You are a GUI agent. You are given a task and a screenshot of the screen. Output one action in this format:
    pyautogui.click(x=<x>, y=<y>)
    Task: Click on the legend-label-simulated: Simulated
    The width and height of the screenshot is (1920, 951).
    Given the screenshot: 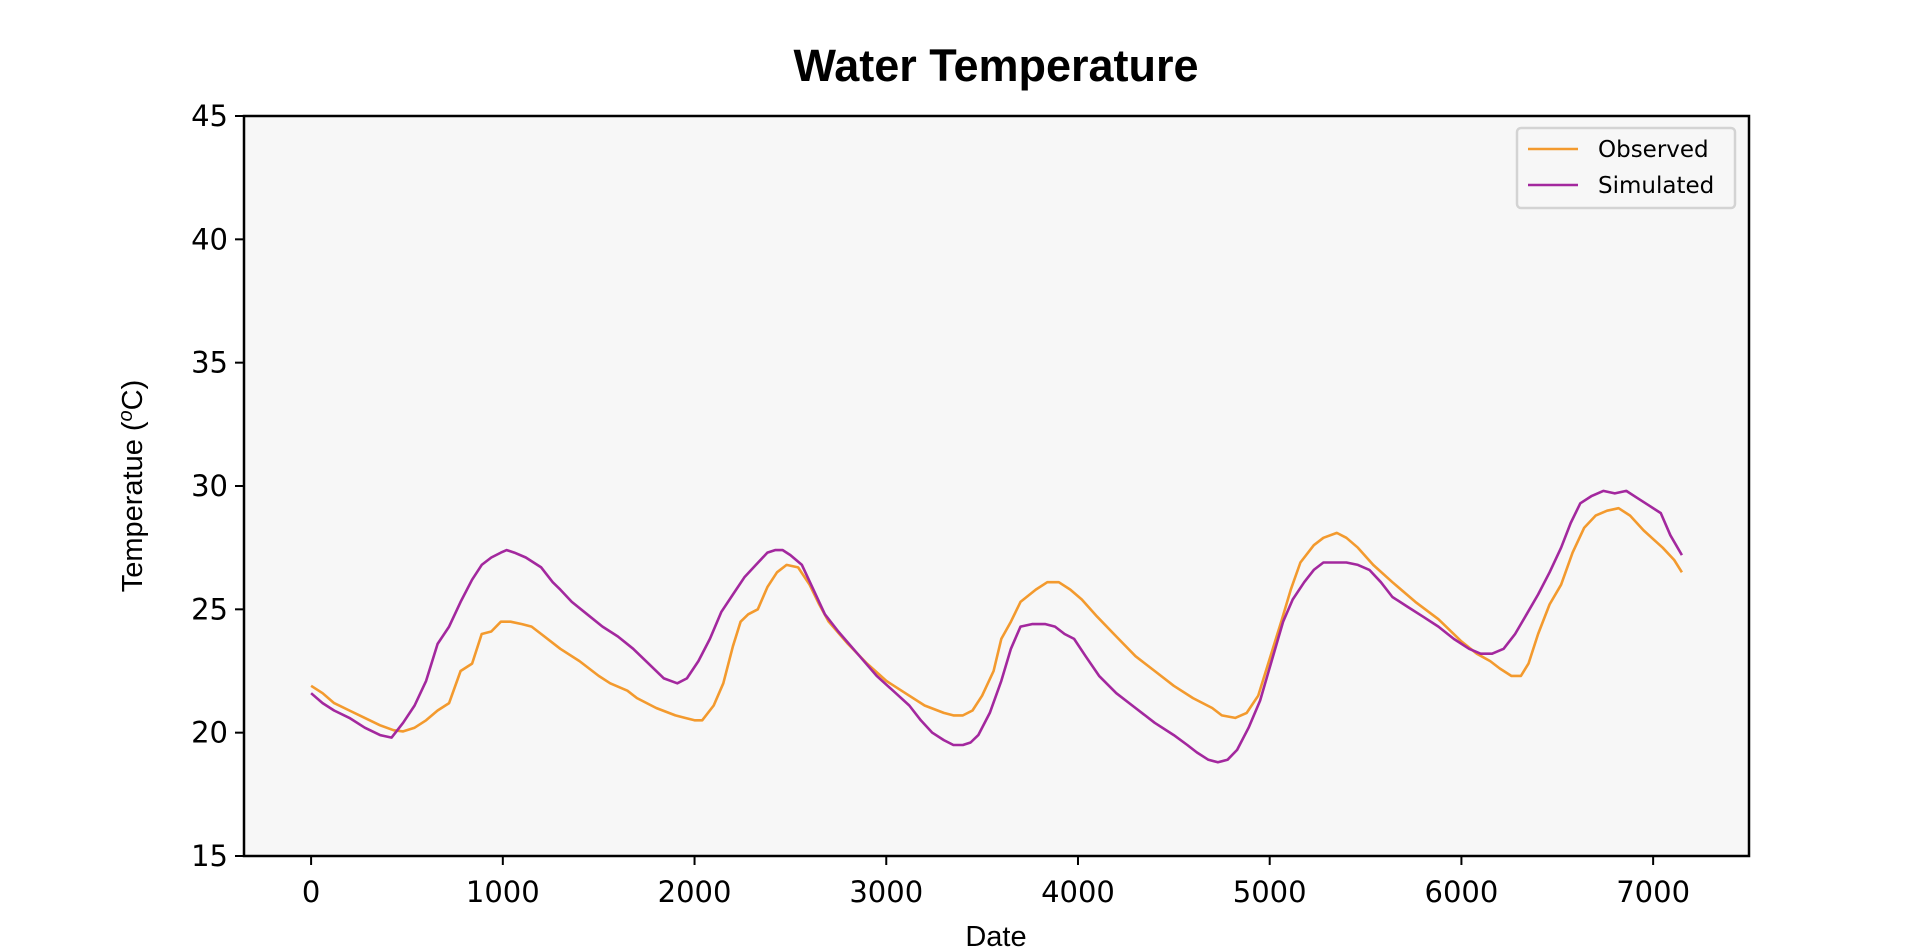 What is the action you would take?
    pyautogui.click(x=1656, y=186)
    